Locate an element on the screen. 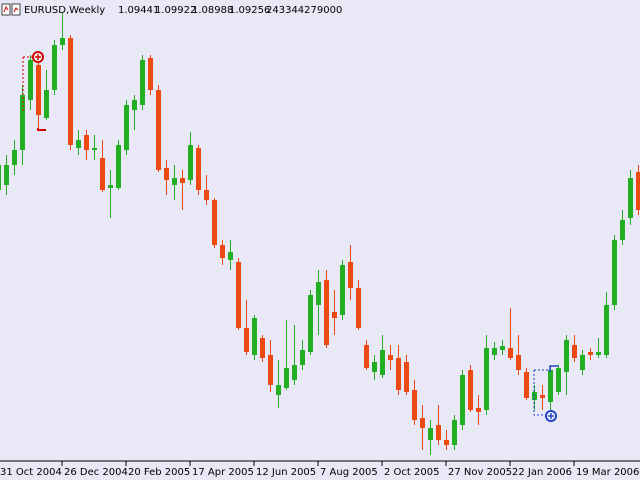 The height and width of the screenshot is (480, 640). x-tick-label: 12 Jun 2005 is located at coordinates (286, 472).